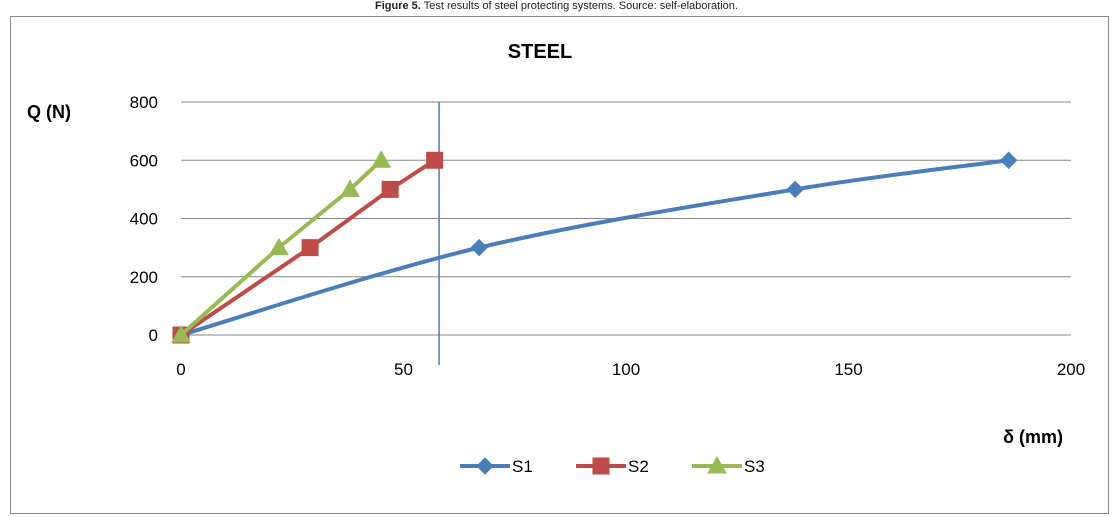  What do you see at coordinates (485, 466) in the screenshot?
I see `legend-marker-s1` at bounding box center [485, 466].